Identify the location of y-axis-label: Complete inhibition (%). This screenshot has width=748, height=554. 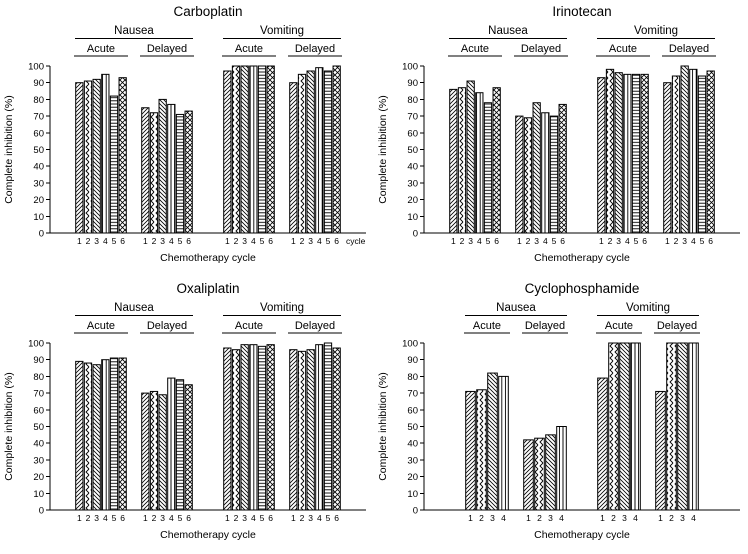
(383, 149).